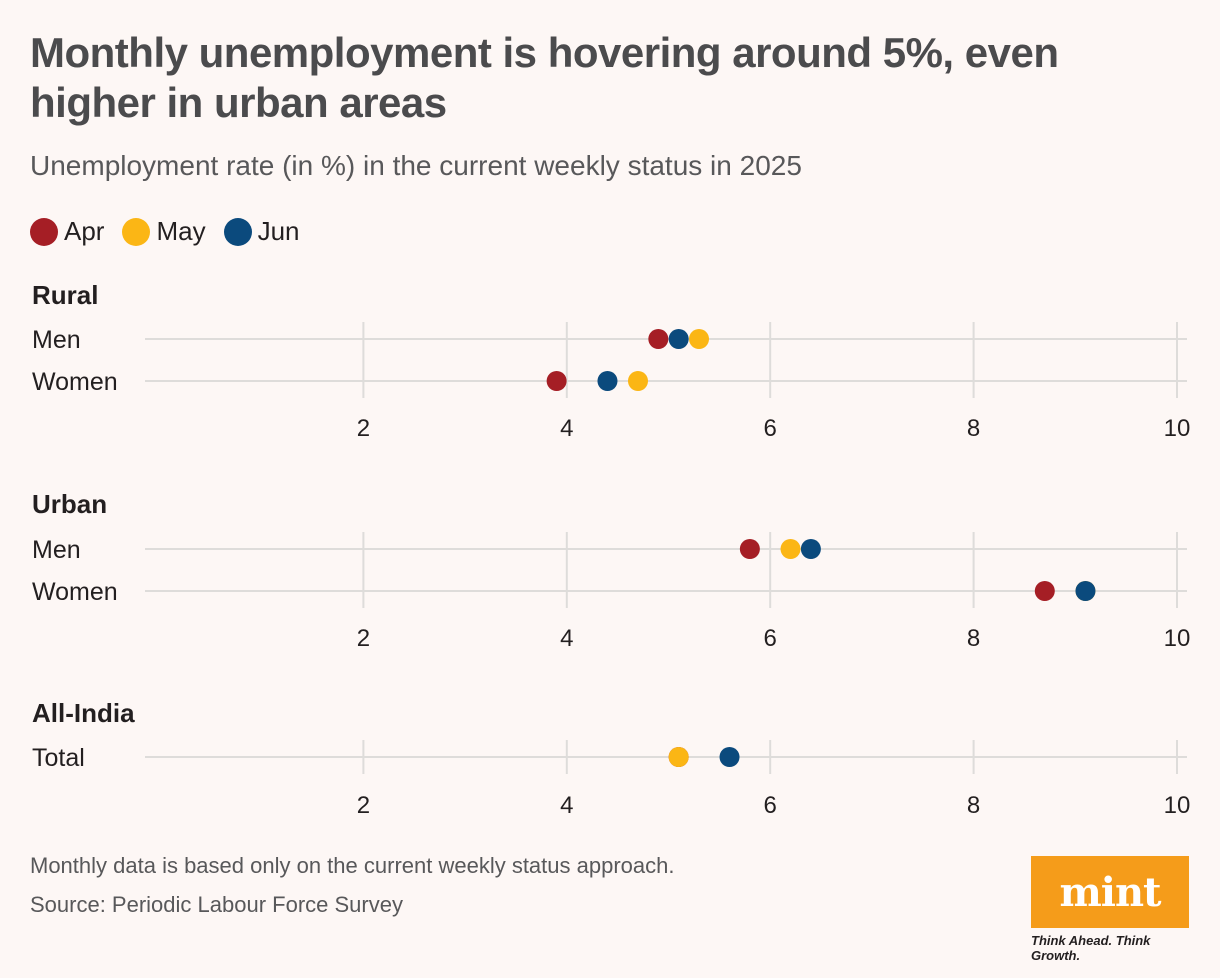 The height and width of the screenshot is (978, 1220). I want to click on legend-dot-apr, so click(44, 231).